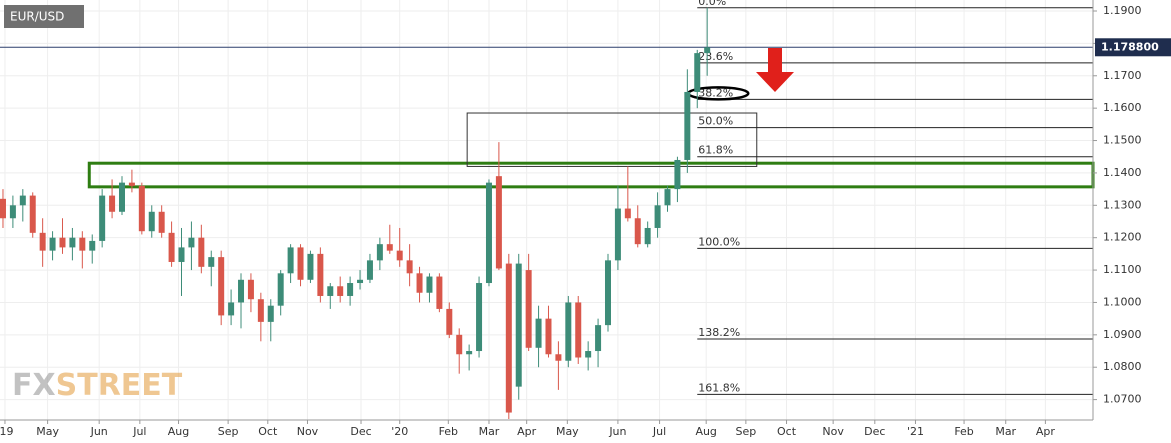 This screenshot has width=1171, height=443. I want to click on price-label: 1.178800, so click(1130, 46).